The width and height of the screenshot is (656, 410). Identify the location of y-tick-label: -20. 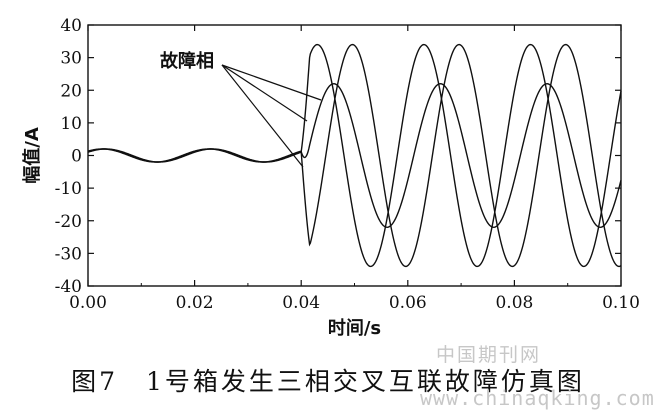
(68, 222).